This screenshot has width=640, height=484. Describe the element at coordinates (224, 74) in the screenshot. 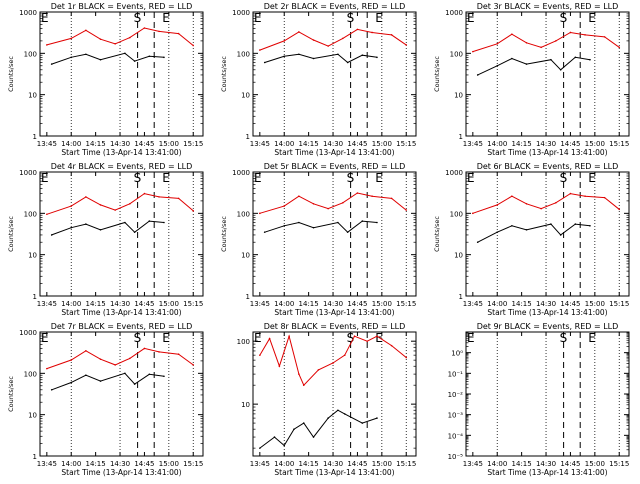

I see `y-axis-label: Counts/sec` at that location.